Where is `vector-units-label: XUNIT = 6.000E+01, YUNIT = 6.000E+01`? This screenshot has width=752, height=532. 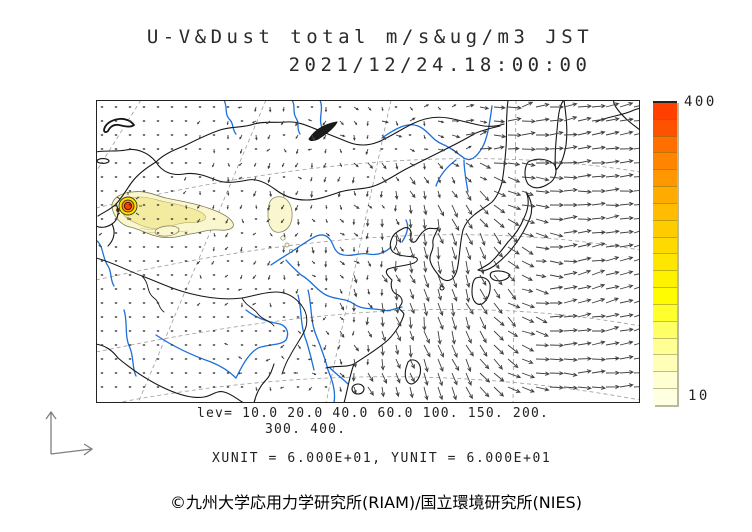
vector-units-label: XUNIT = 6.000E+01, YUNIT = 6.000E+01 is located at coordinates (382, 458).